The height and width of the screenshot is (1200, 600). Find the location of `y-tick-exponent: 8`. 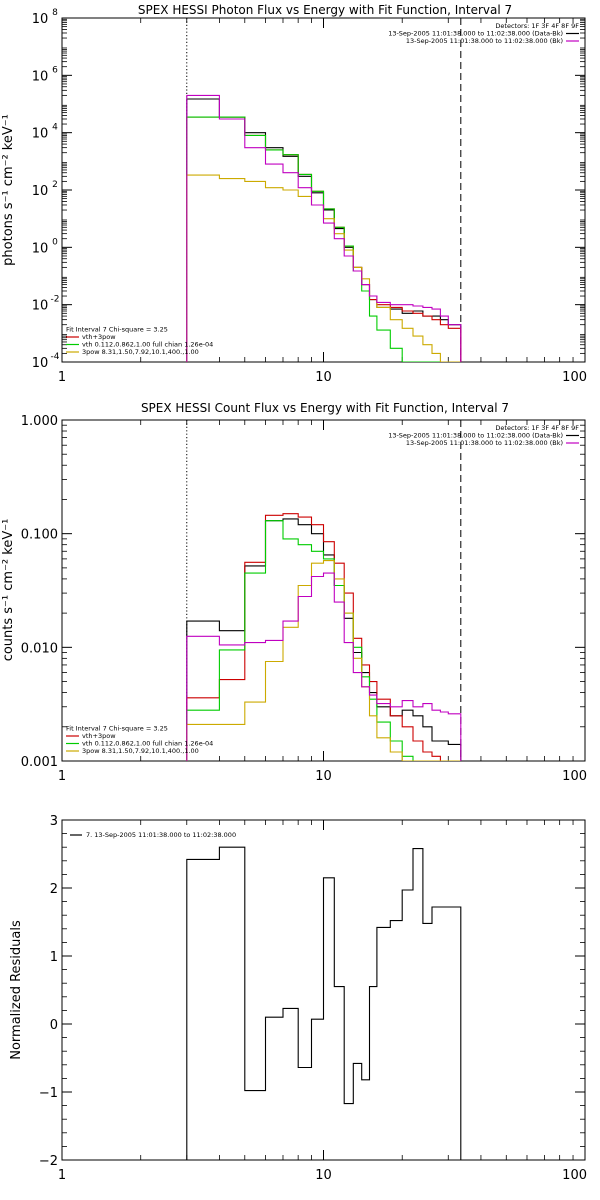

y-tick-exponent: 8 is located at coordinates (55, 13).